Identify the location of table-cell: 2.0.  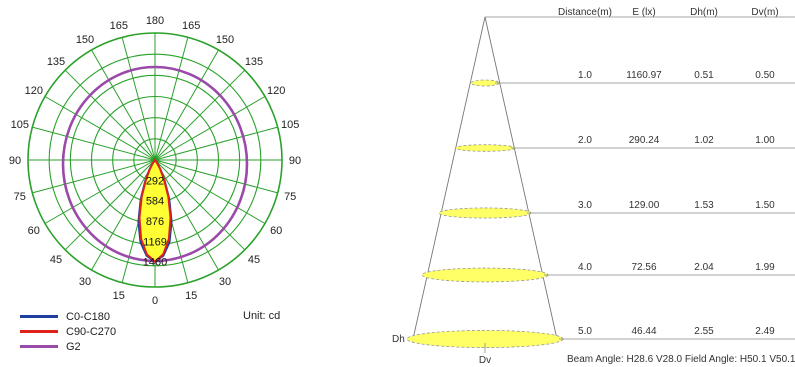
(585, 140).